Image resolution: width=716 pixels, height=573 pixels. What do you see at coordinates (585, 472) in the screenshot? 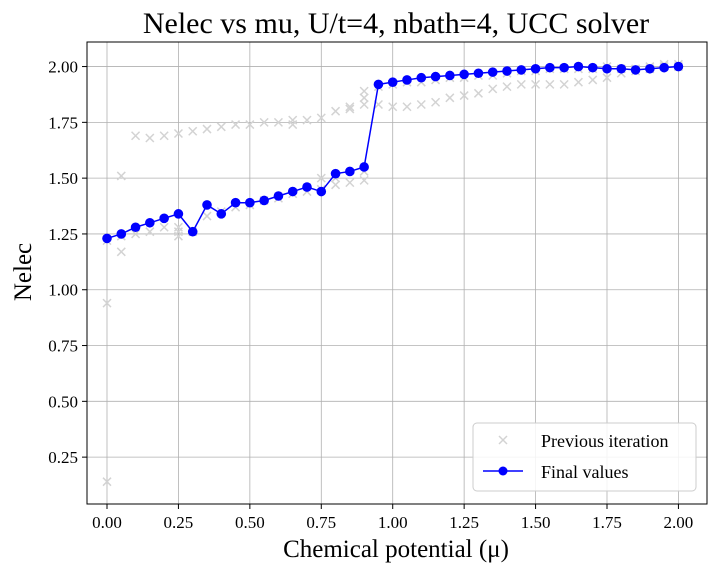
I see `legend-label-final: Final values` at bounding box center [585, 472].